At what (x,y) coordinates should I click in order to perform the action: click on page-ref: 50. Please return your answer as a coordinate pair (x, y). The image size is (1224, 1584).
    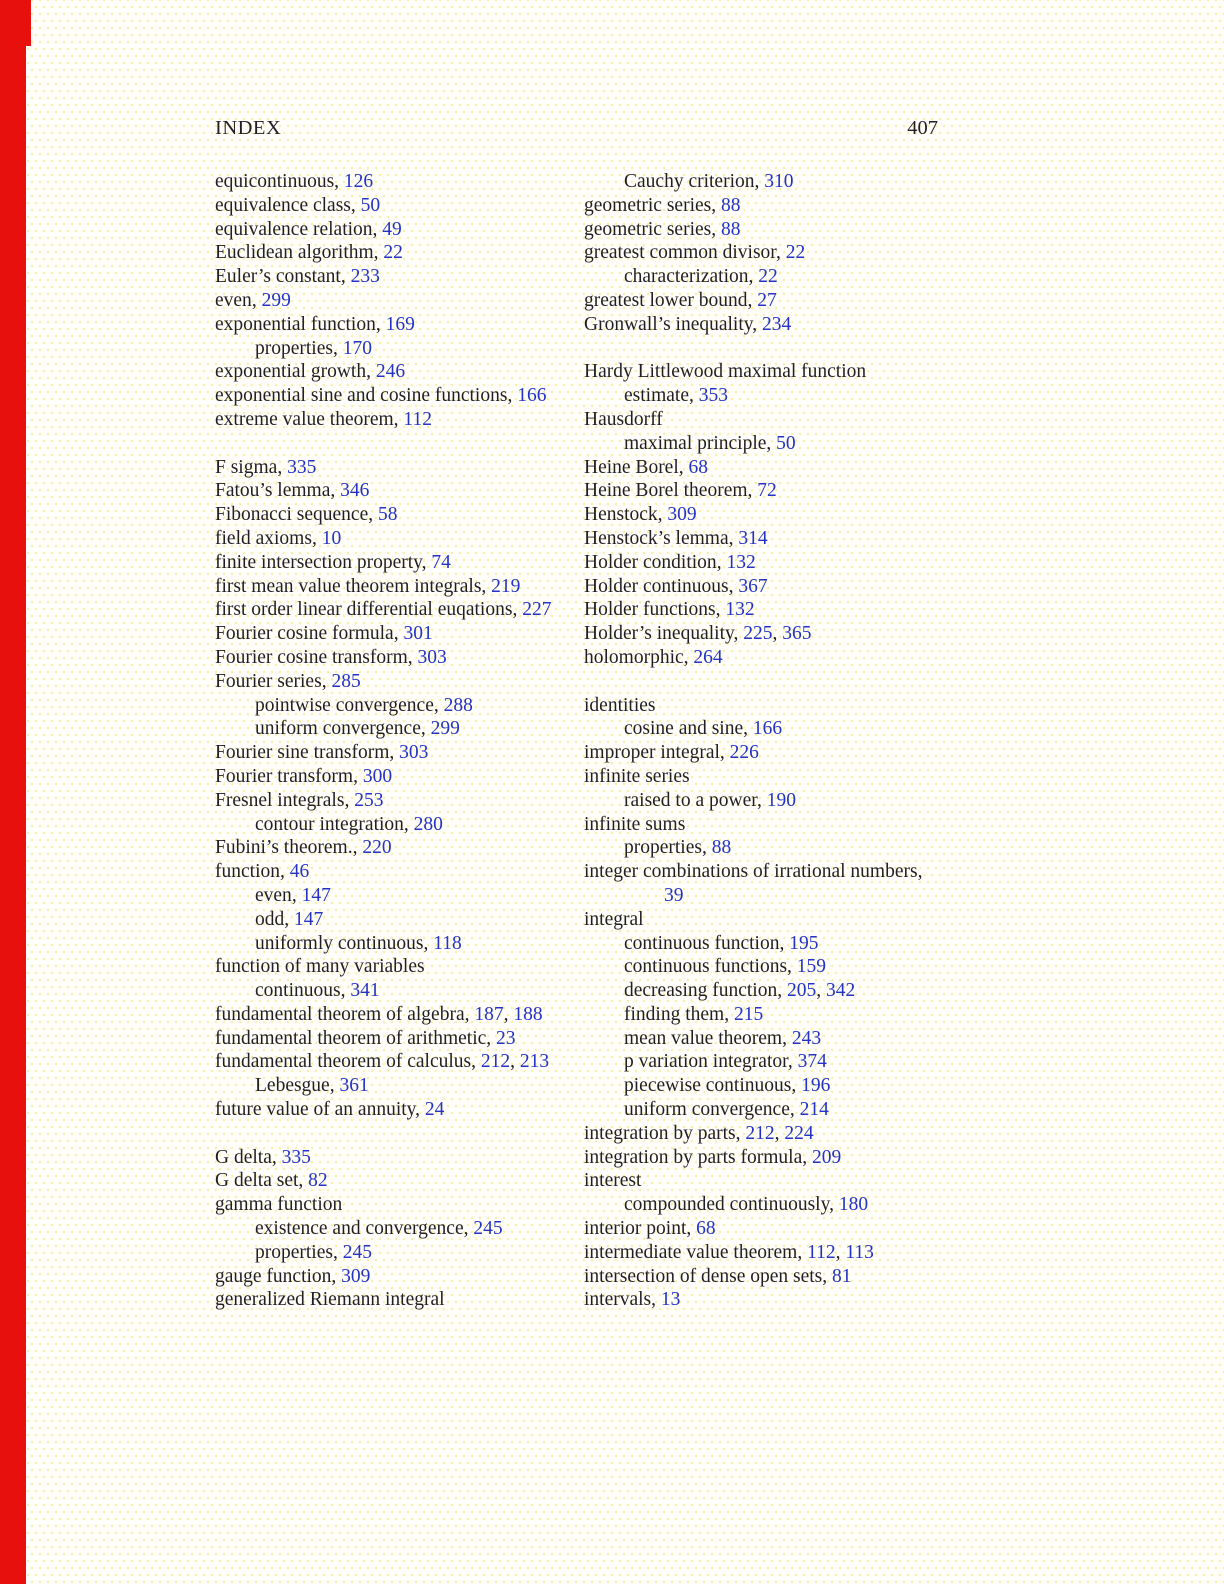
    Looking at the image, I should click on (786, 443).